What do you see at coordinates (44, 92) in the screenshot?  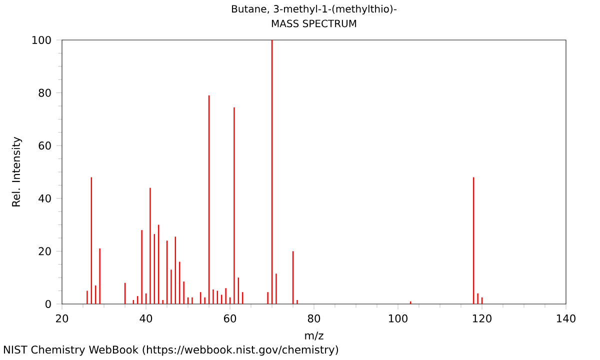 I see `y-tick-label: 80` at bounding box center [44, 92].